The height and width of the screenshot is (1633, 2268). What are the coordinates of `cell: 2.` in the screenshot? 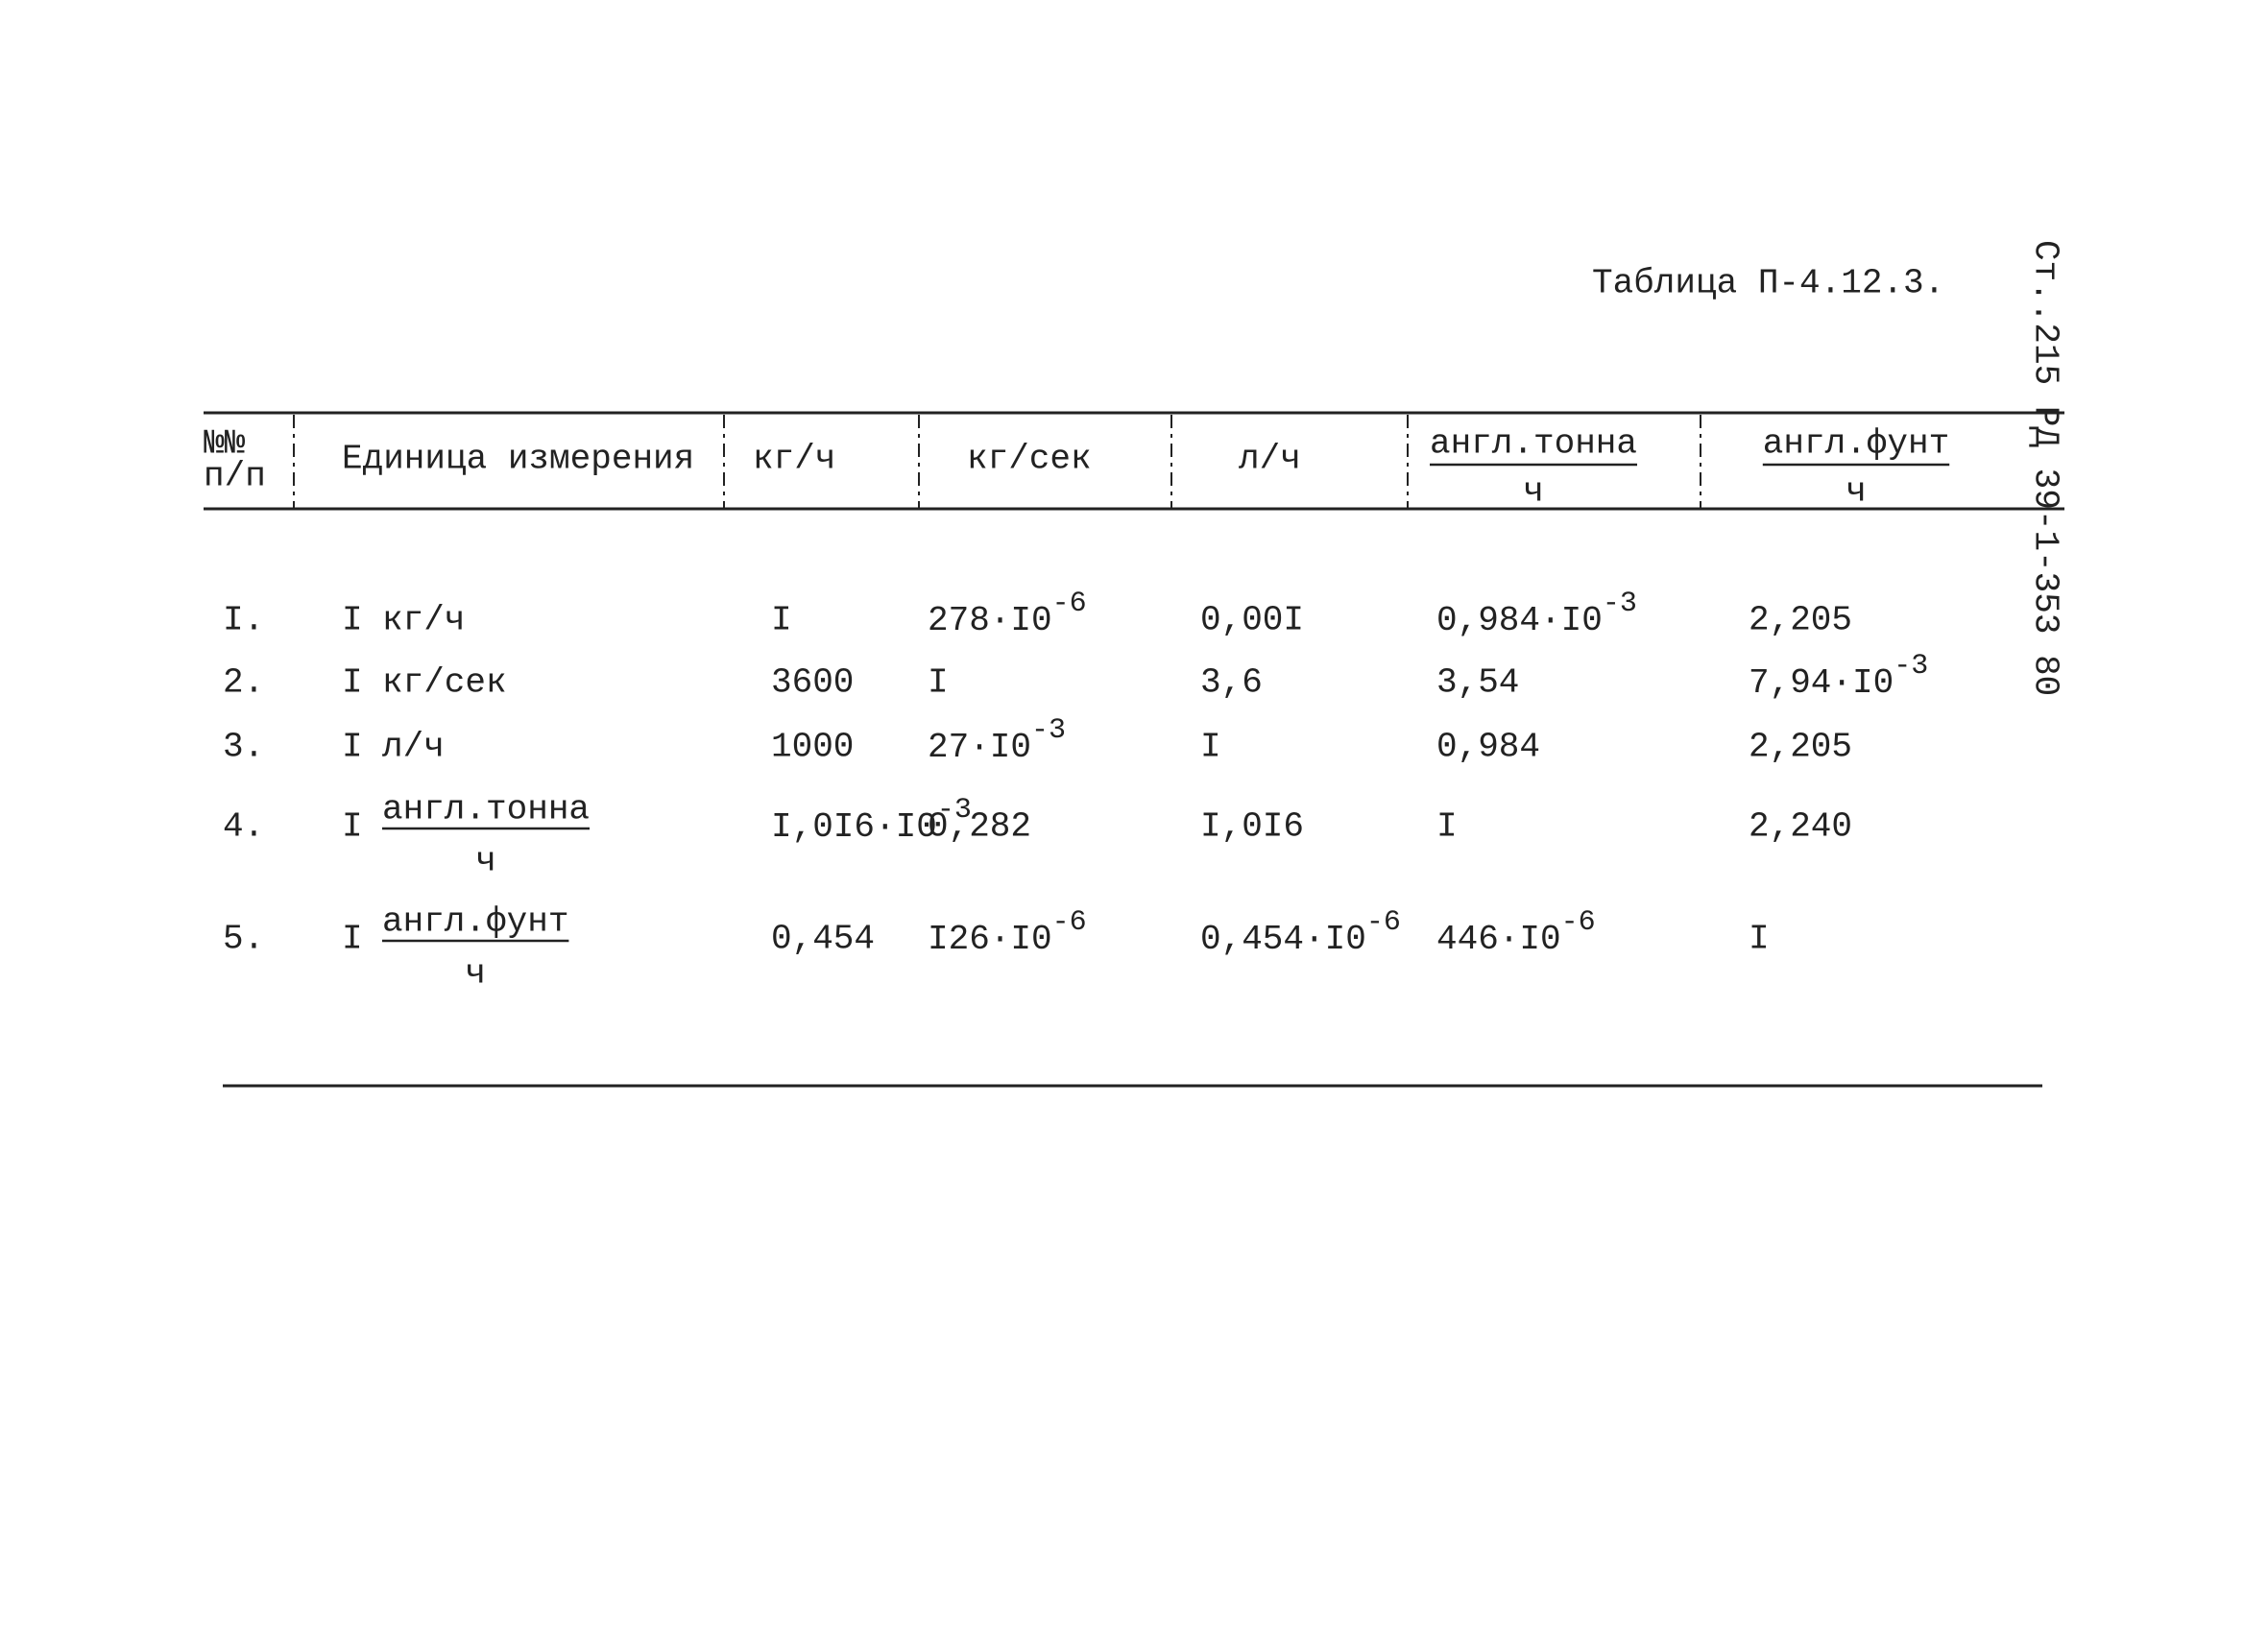 It's located at (243, 683).